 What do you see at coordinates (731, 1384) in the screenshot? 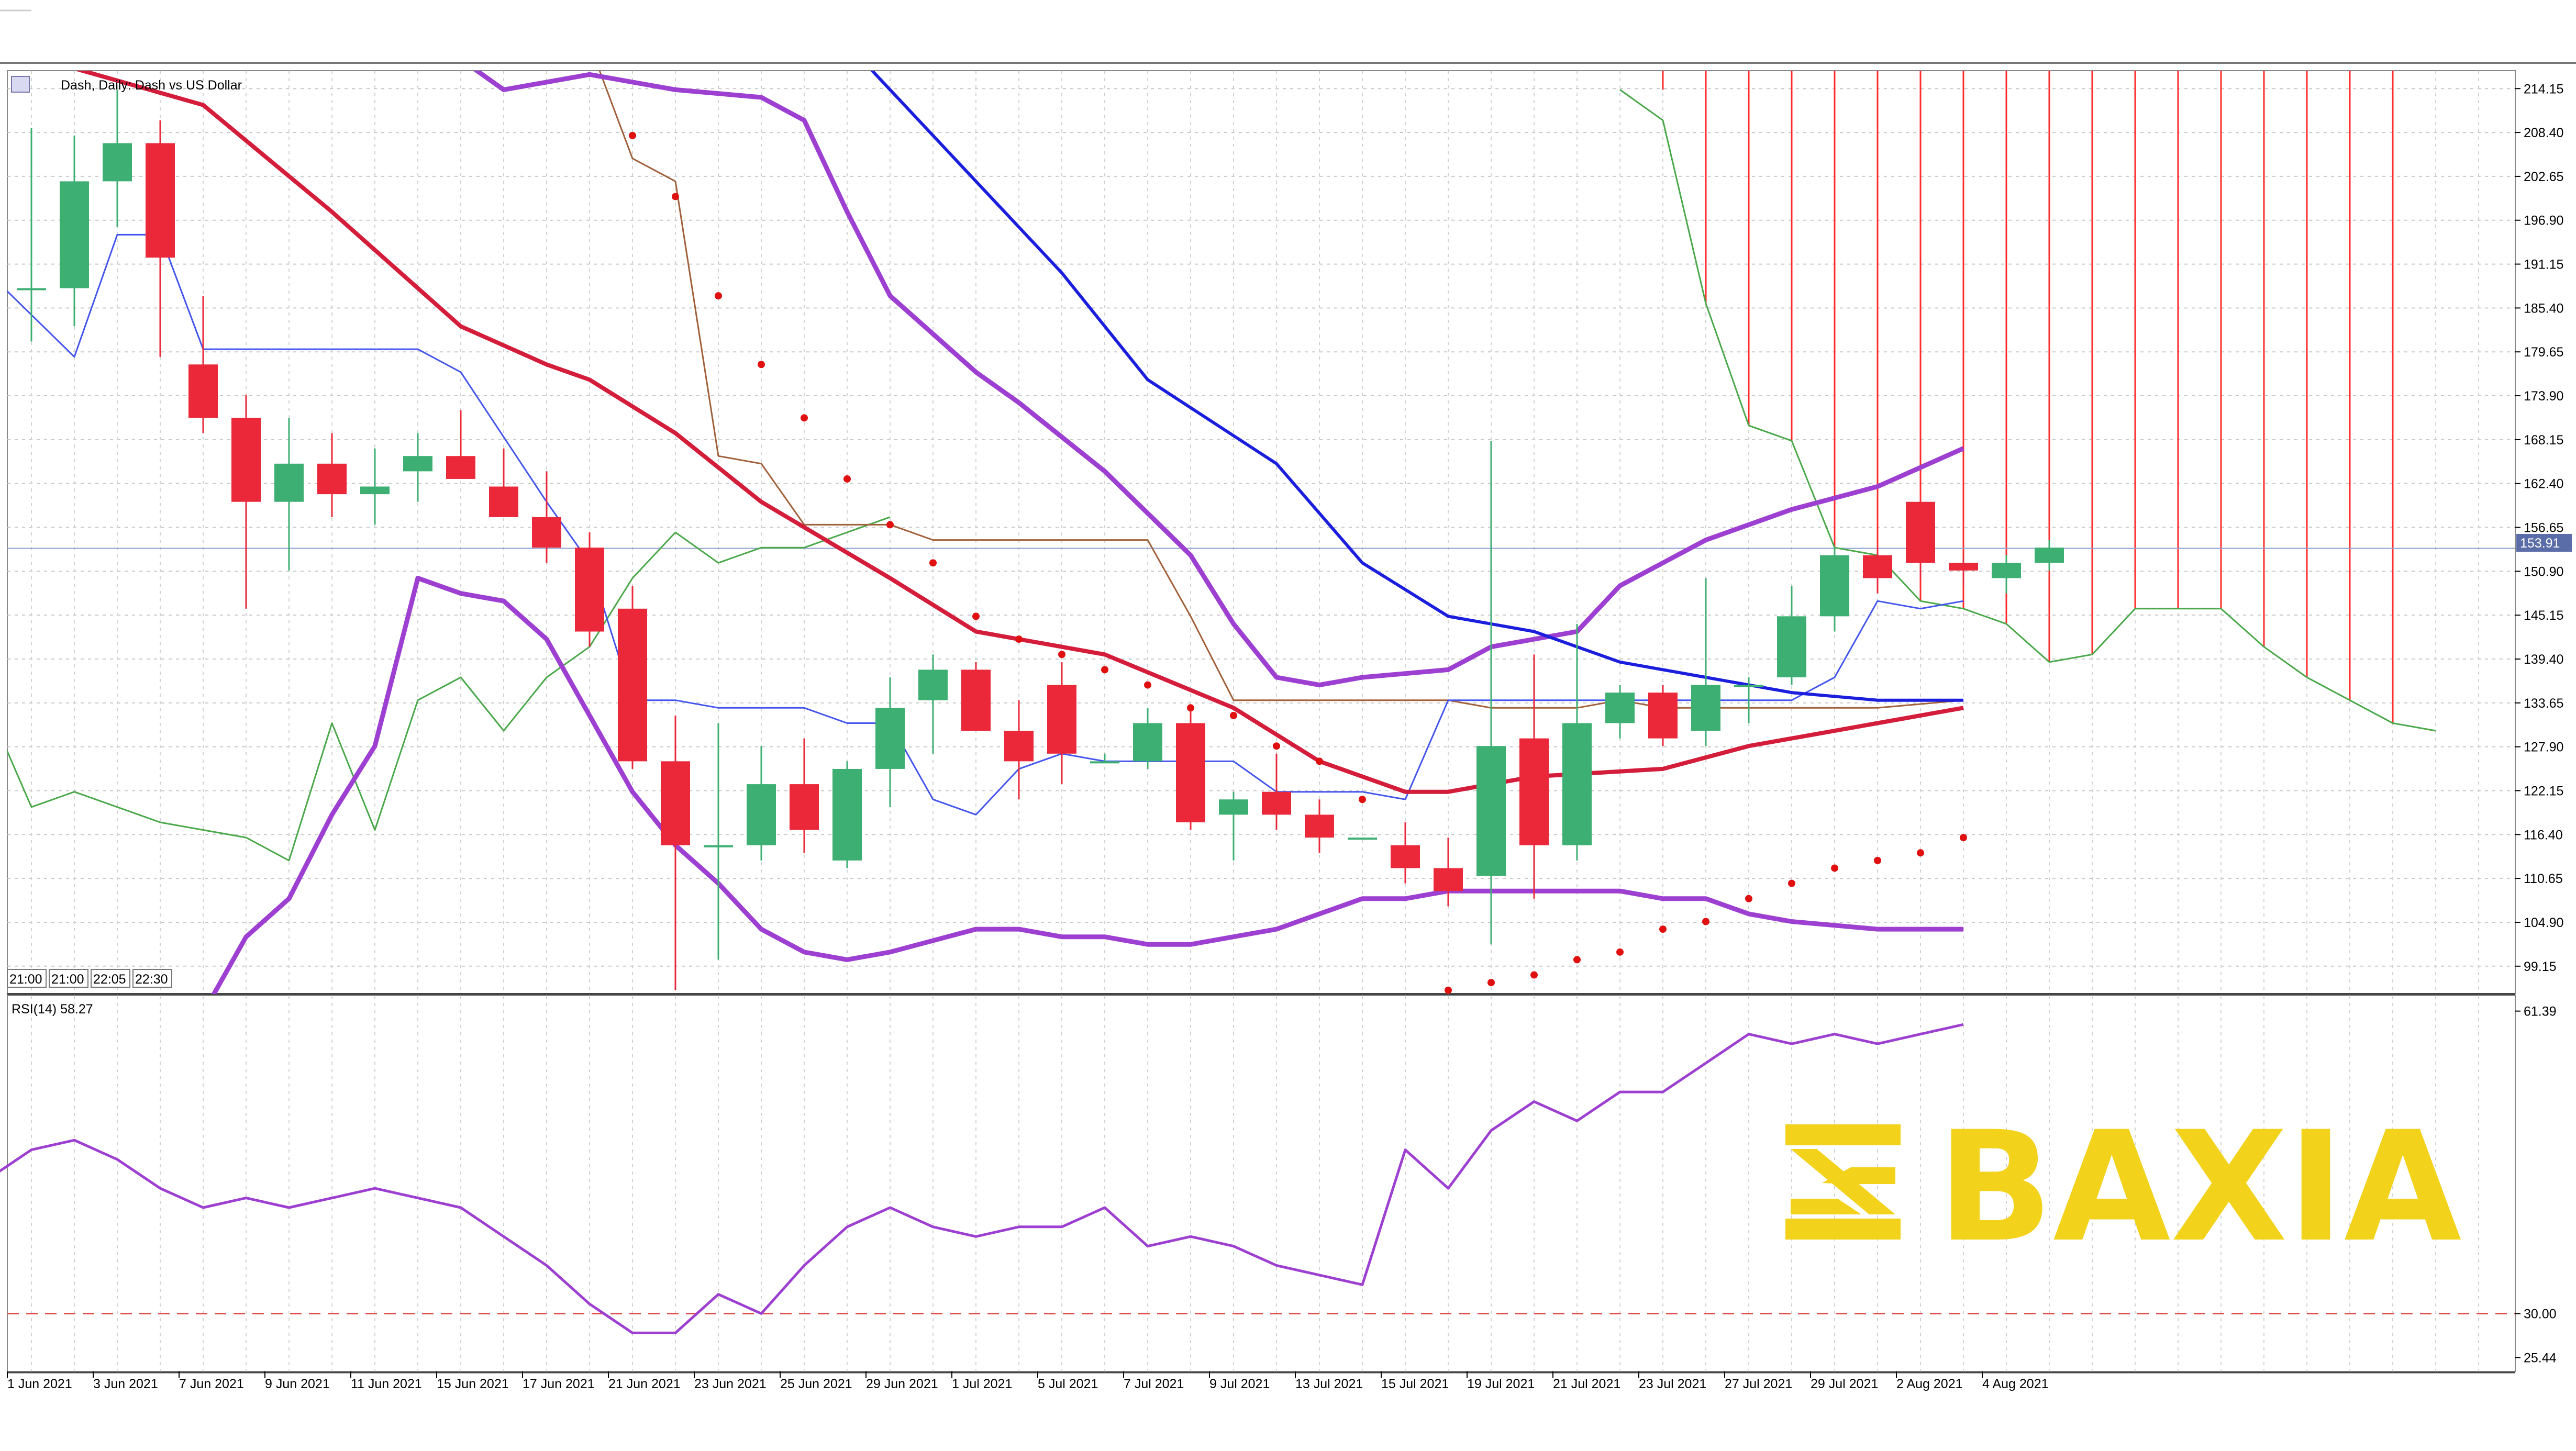
I see `time-tick-8: 23 Jun 2021` at bounding box center [731, 1384].